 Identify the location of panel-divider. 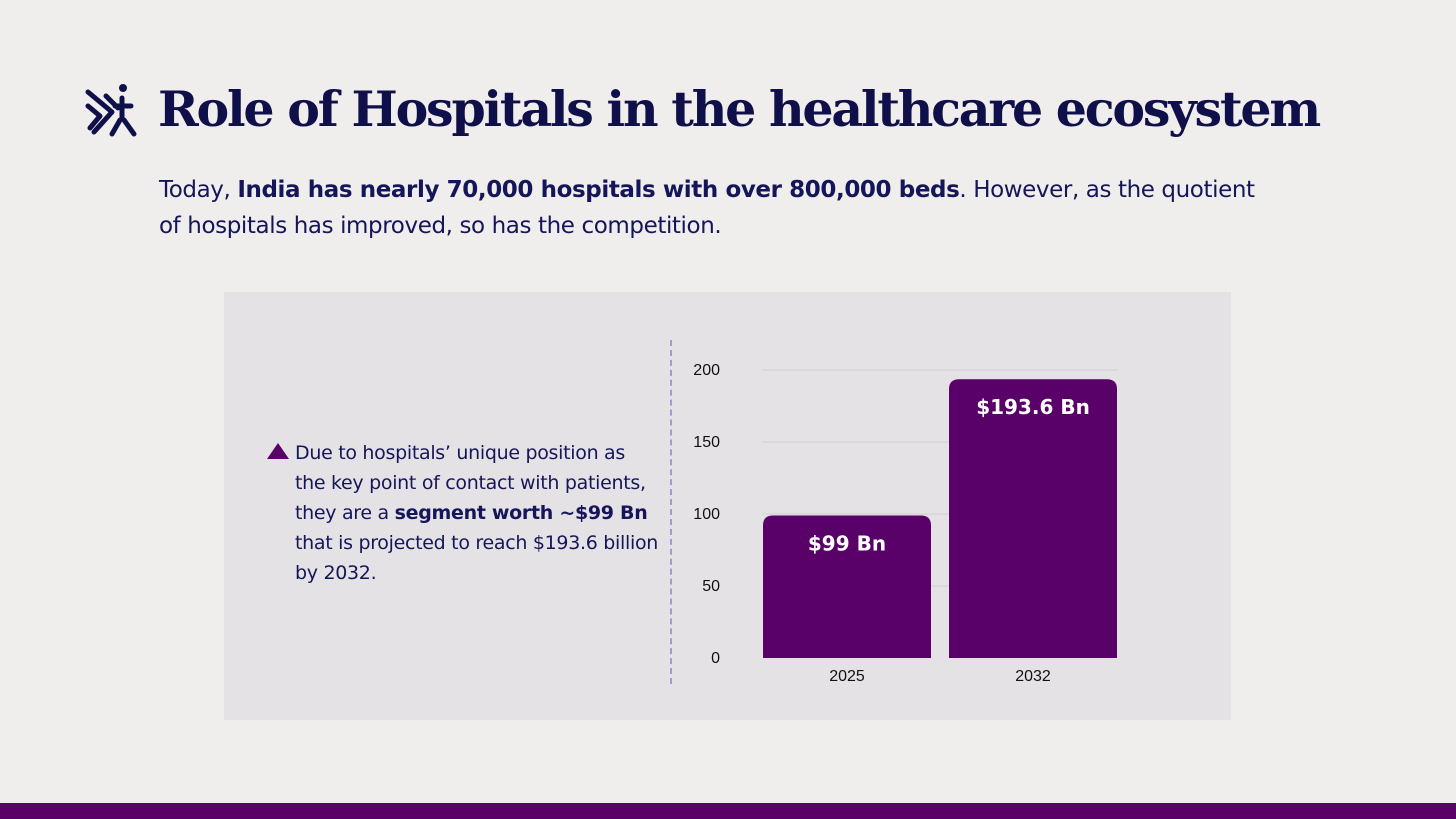
(671, 512).